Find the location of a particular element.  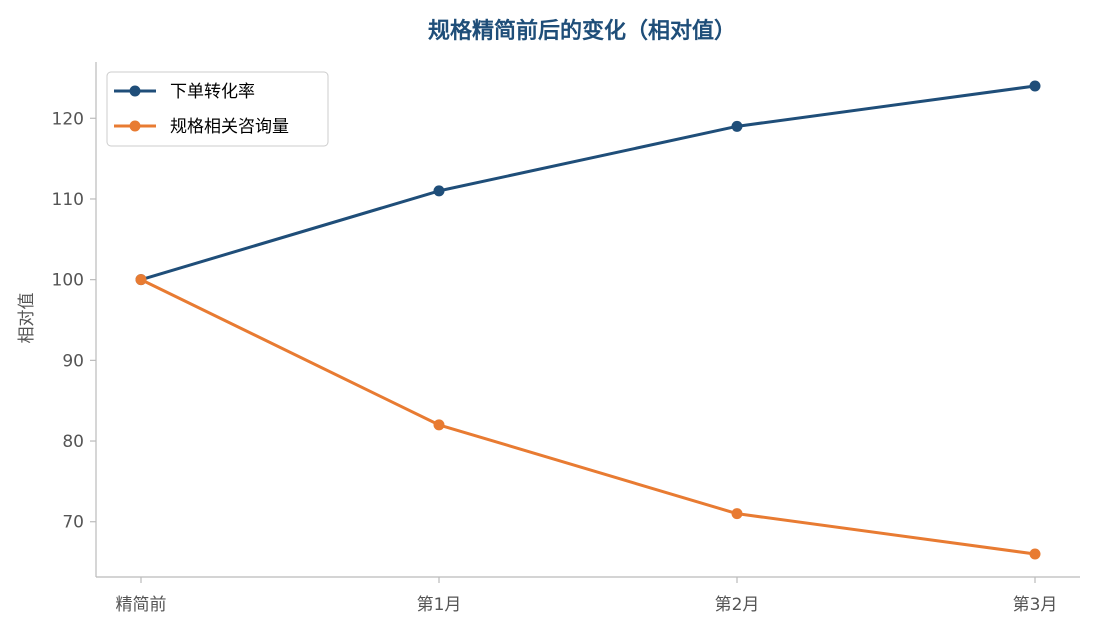

x-tick-label: 精简前 is located at coordinates (141, 605).